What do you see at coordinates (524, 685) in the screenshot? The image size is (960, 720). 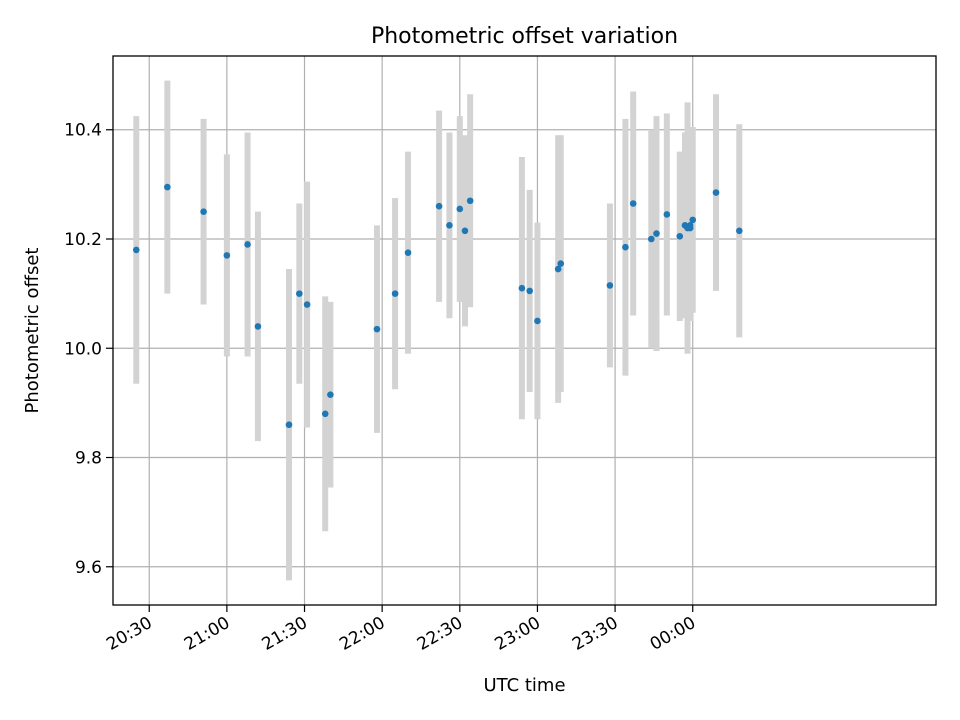 I see `x-axis-label: UTC time` at bounding box center [524, 685].